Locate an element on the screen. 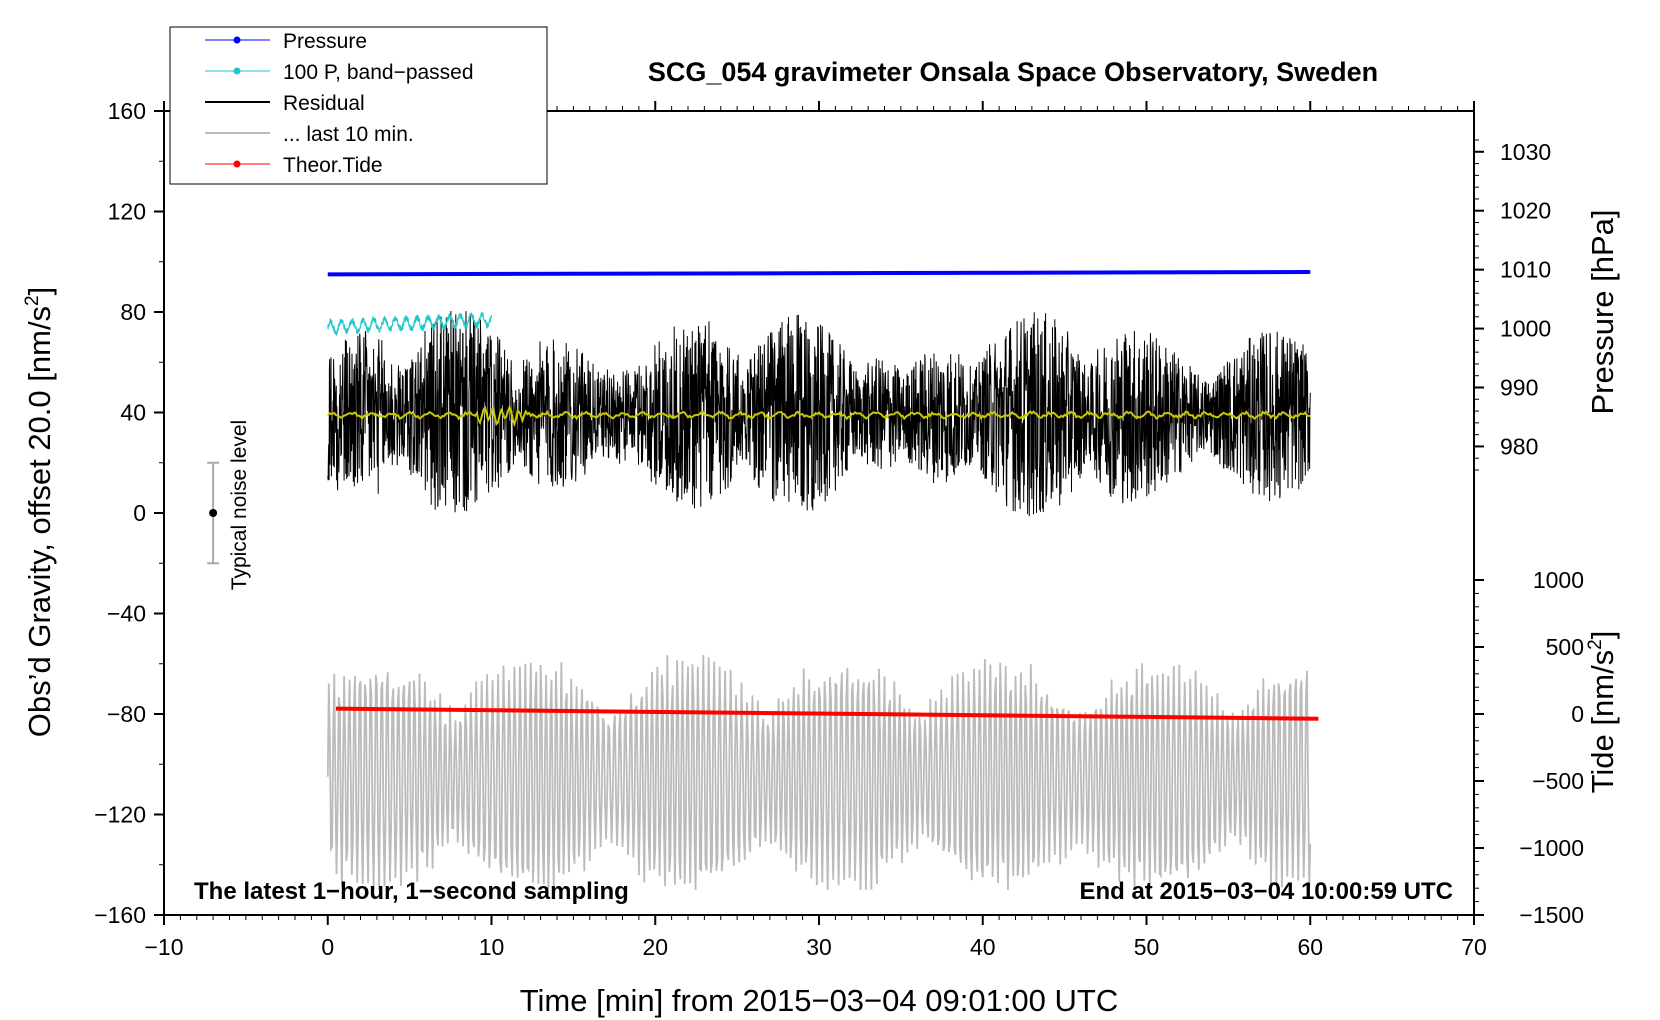  end-time-annotation: End at 2015−03−04 10:00:59 UTC is located at coordinates (1266, 891).